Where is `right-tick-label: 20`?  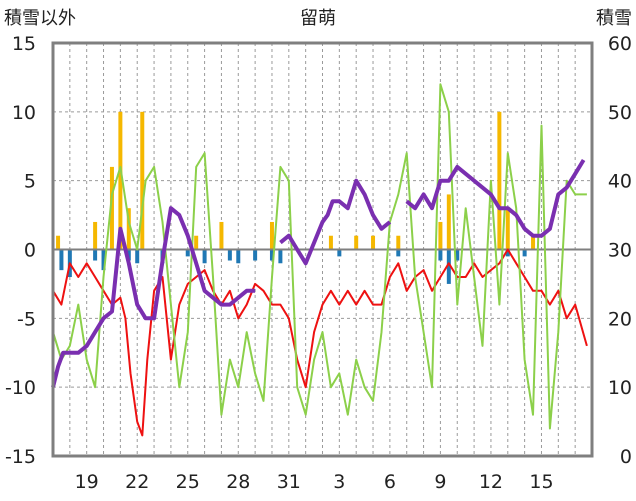 right-tick-label: 20 is located at coordinates (620, 319).